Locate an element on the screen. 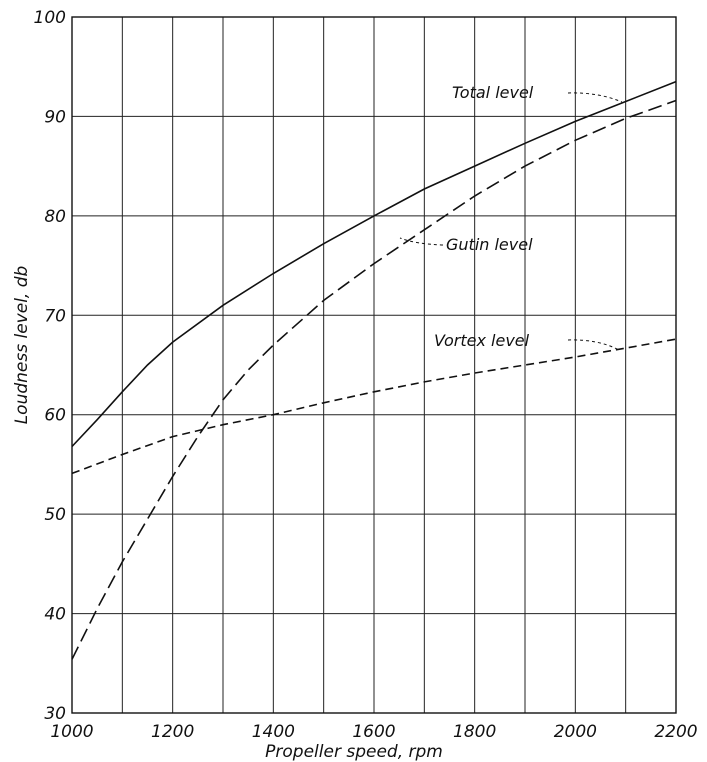  x-tick-label: 1000 is located at coordinates (71, 732).